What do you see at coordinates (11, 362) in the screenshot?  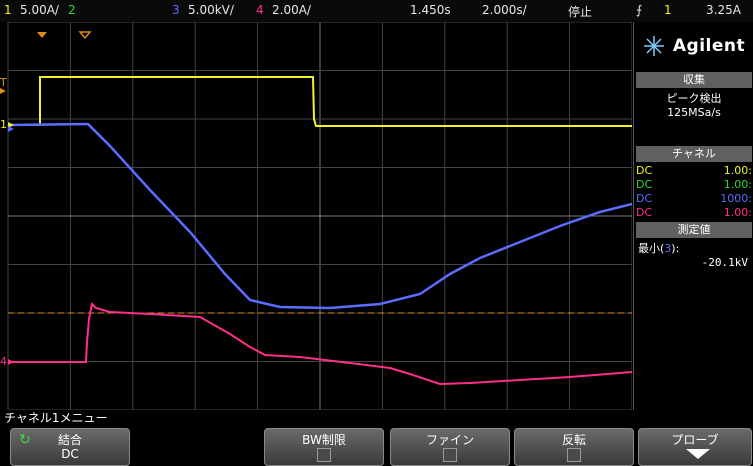 I see `ch4-ground-arrow-icon` at bounding box center [11, 362].